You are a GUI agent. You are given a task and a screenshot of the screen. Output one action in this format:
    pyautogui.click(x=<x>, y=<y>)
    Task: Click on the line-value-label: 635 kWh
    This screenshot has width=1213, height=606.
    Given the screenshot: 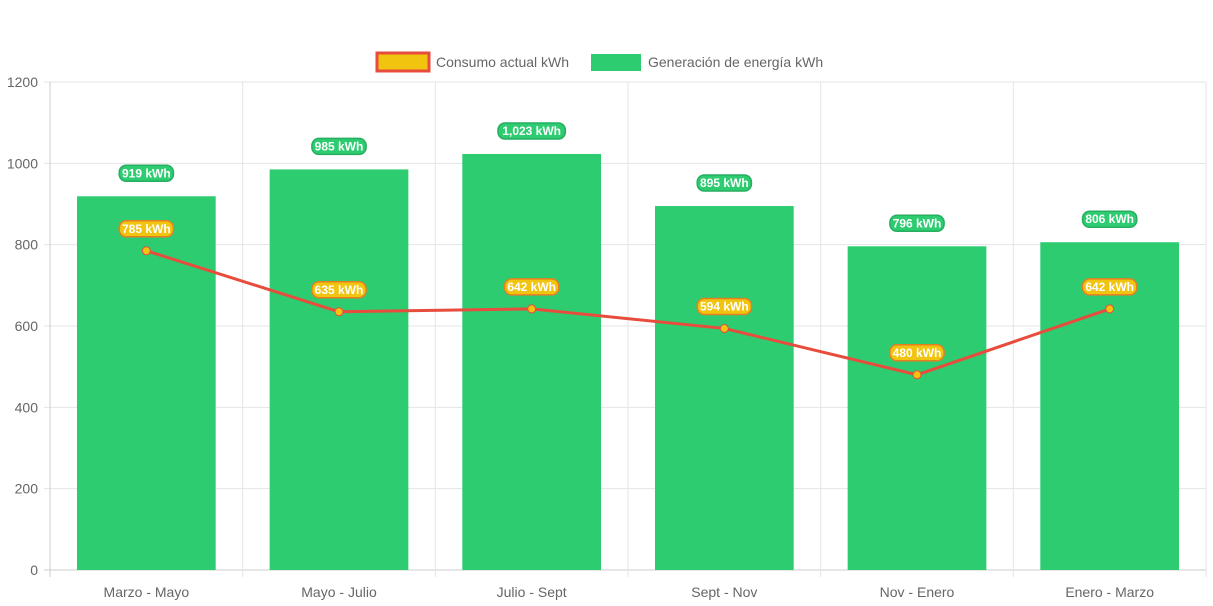 What is the action you would take?
    pyautogui.click(x=339, y=290)
    